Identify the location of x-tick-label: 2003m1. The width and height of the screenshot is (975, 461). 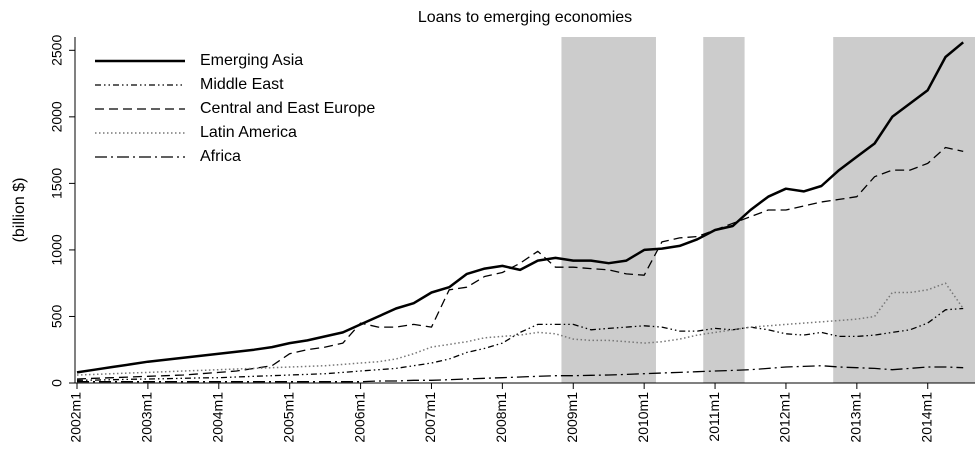
(147, 417).